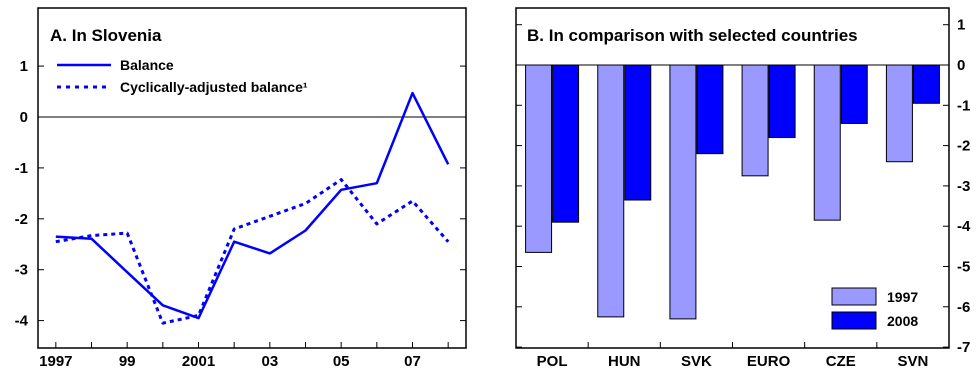 The image size is (979, 377). What do you see at coordinates (182, 76) in the screenshot?
I see `panel-a-legend: Balance Cyclically-adjusted balance¹` at bounding box center [182, 76].